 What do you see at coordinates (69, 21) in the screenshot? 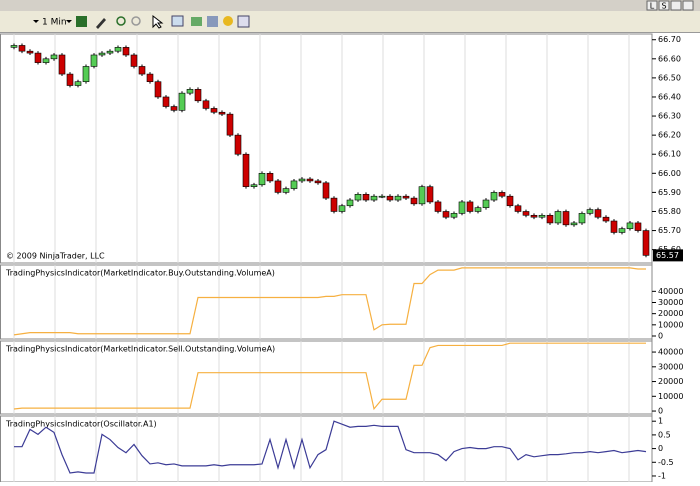
I see `interval-arrow` at bounding box center [69, 21].